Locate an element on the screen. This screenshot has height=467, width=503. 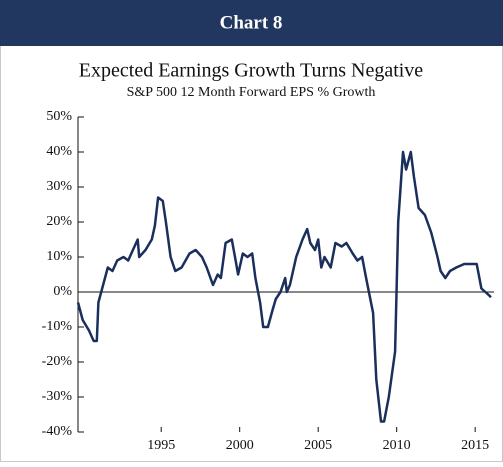
x-tick-label: 2015 is located at coordinates (475, 445).